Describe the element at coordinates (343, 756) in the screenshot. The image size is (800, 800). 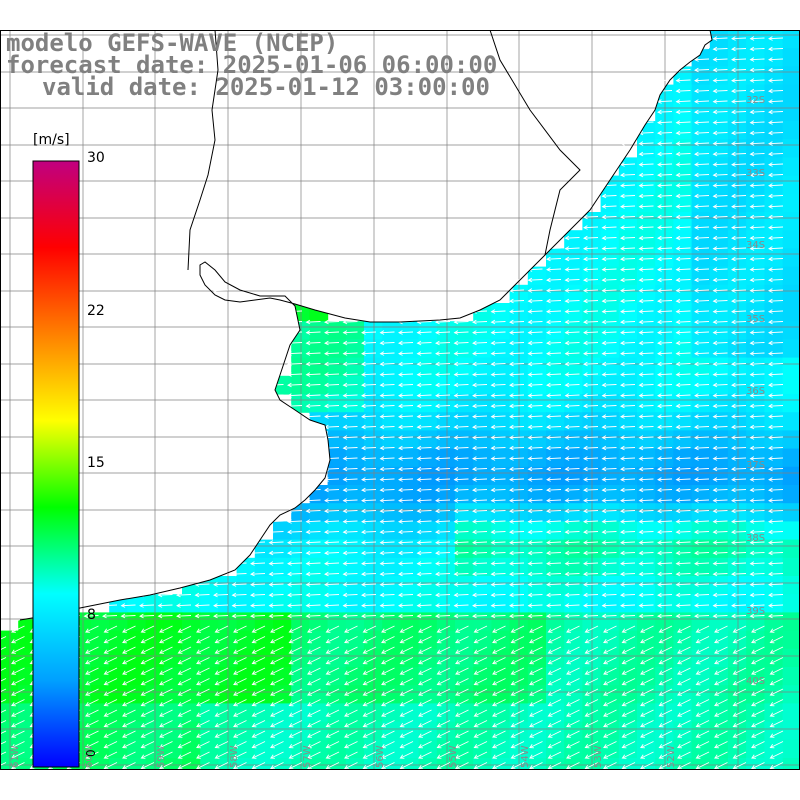
I see `longitude-labels: 61W 60W 59W 58W 57W 56W 55W 54W 53W 52W` at that location.